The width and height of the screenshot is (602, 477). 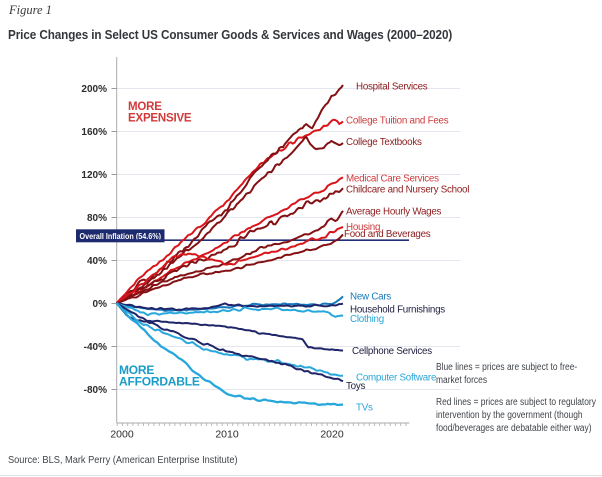 What do you see at coordinates (396, 378) in the screenshot?
I see `svg-text: Computer Software` at bounding box center [396, 378].